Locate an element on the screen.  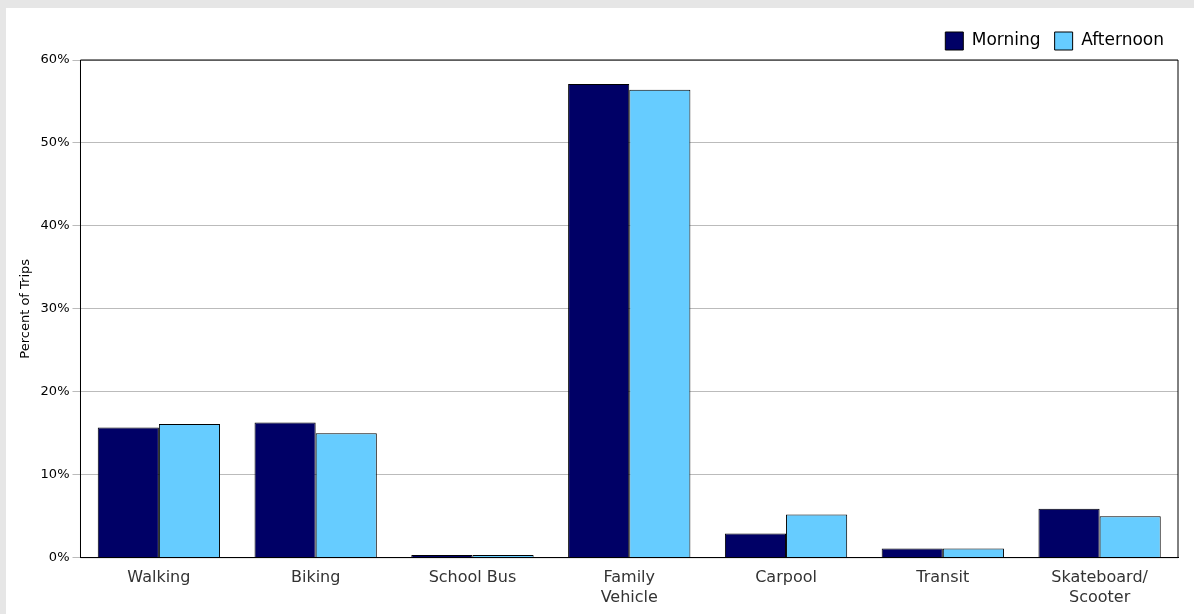
y-tick-label: 40% is located at coordinates (55, 225).